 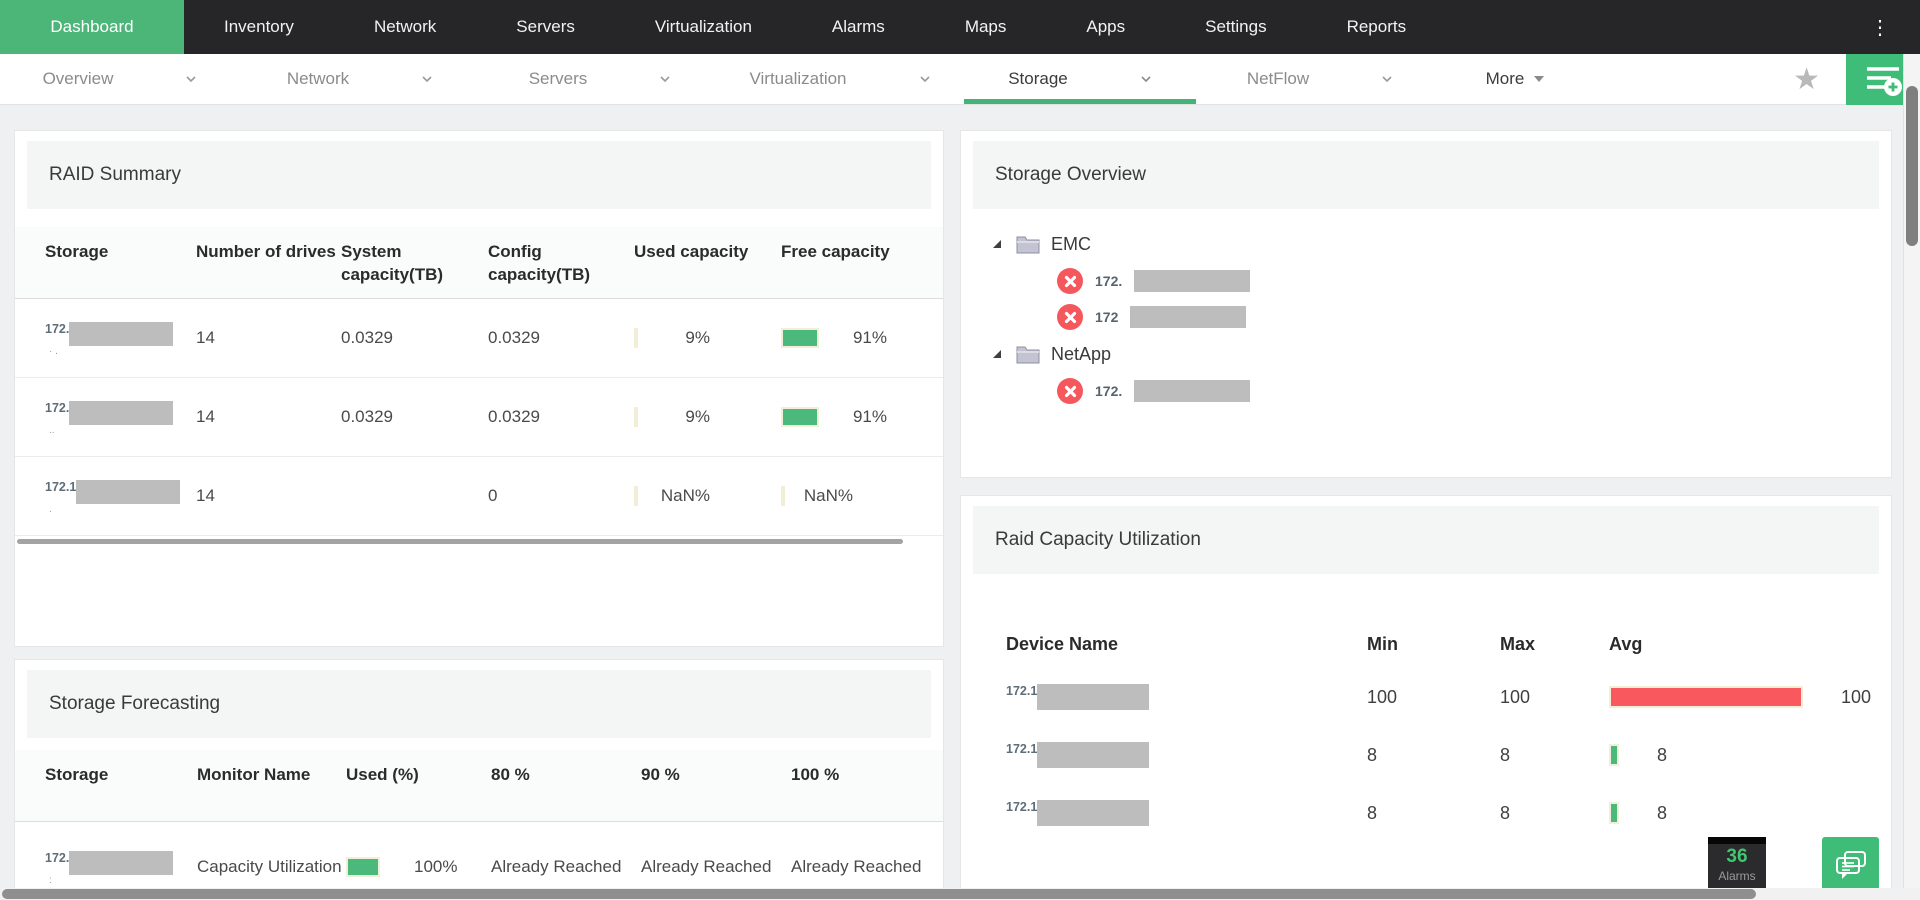 I want to click on tab-virtualization: Virtualization, so click(x=840, y=79).